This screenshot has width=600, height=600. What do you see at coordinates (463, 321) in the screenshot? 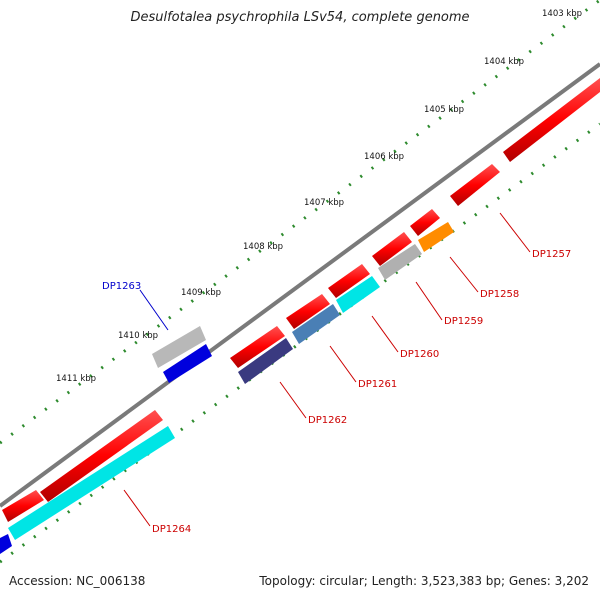
I see `gene-label-DP1259: DP1259` at bounding box center [463, 321].